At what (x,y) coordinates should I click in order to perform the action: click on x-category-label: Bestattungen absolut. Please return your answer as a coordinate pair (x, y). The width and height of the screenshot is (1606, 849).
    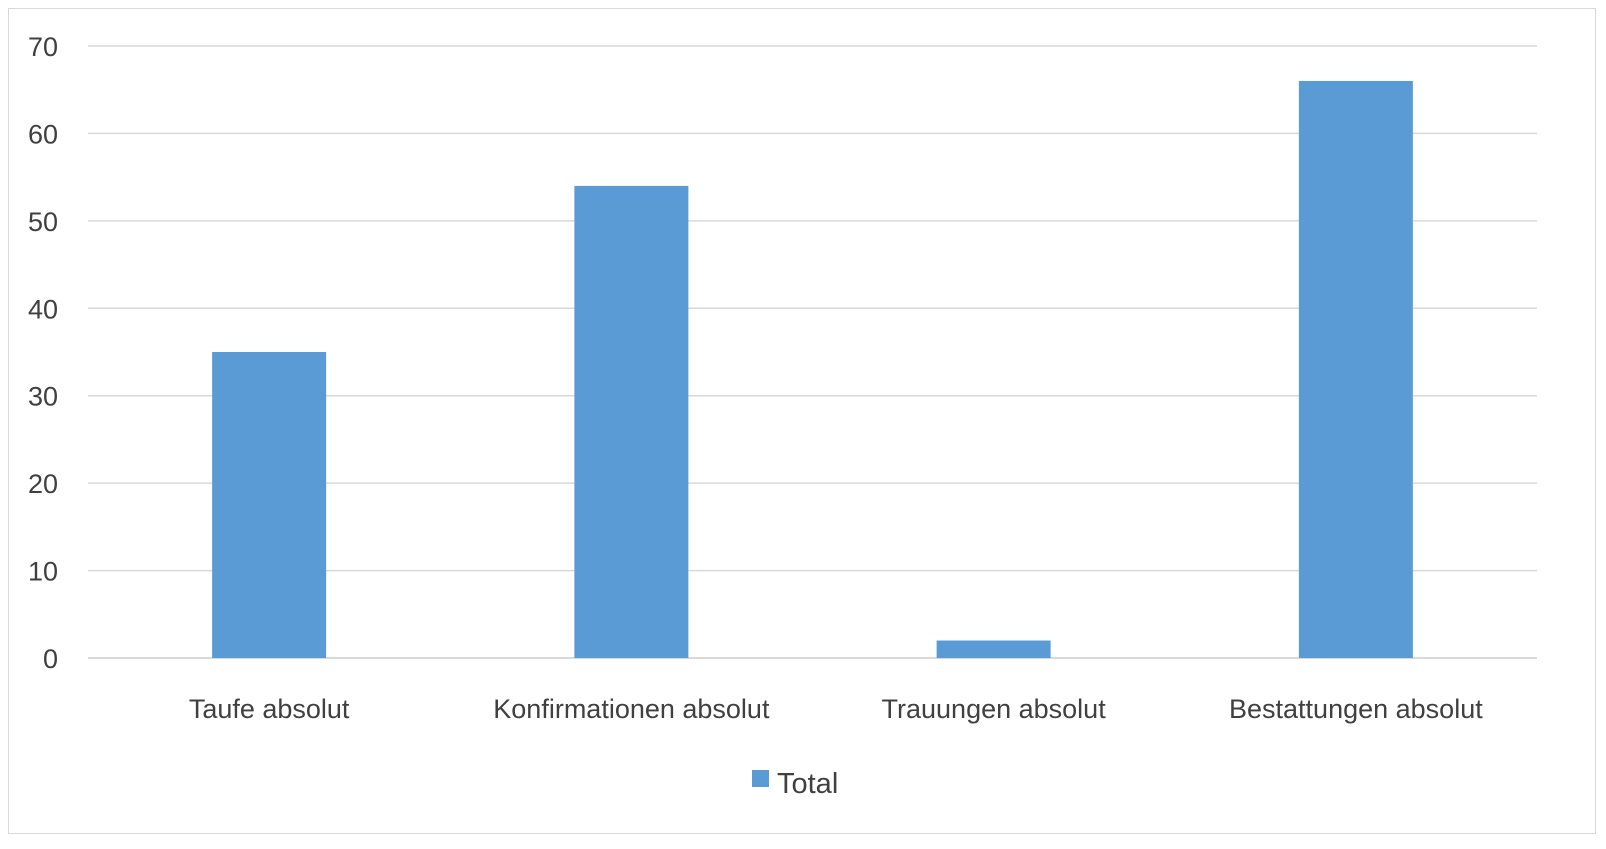
    Looking at the image, I should click on (1356, 709).